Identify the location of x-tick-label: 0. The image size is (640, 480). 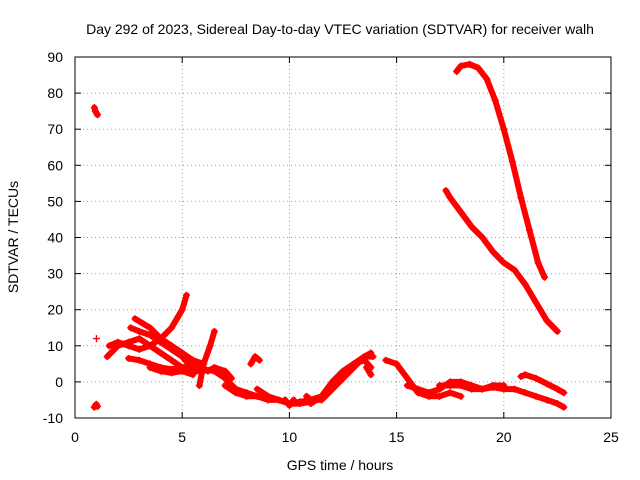
(75, 437).